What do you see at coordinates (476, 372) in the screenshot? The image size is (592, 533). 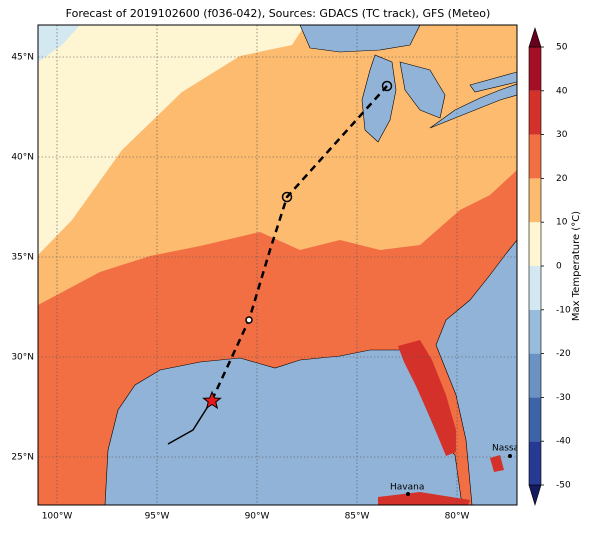 I see `atlantic` at bounding box center [476, 372].